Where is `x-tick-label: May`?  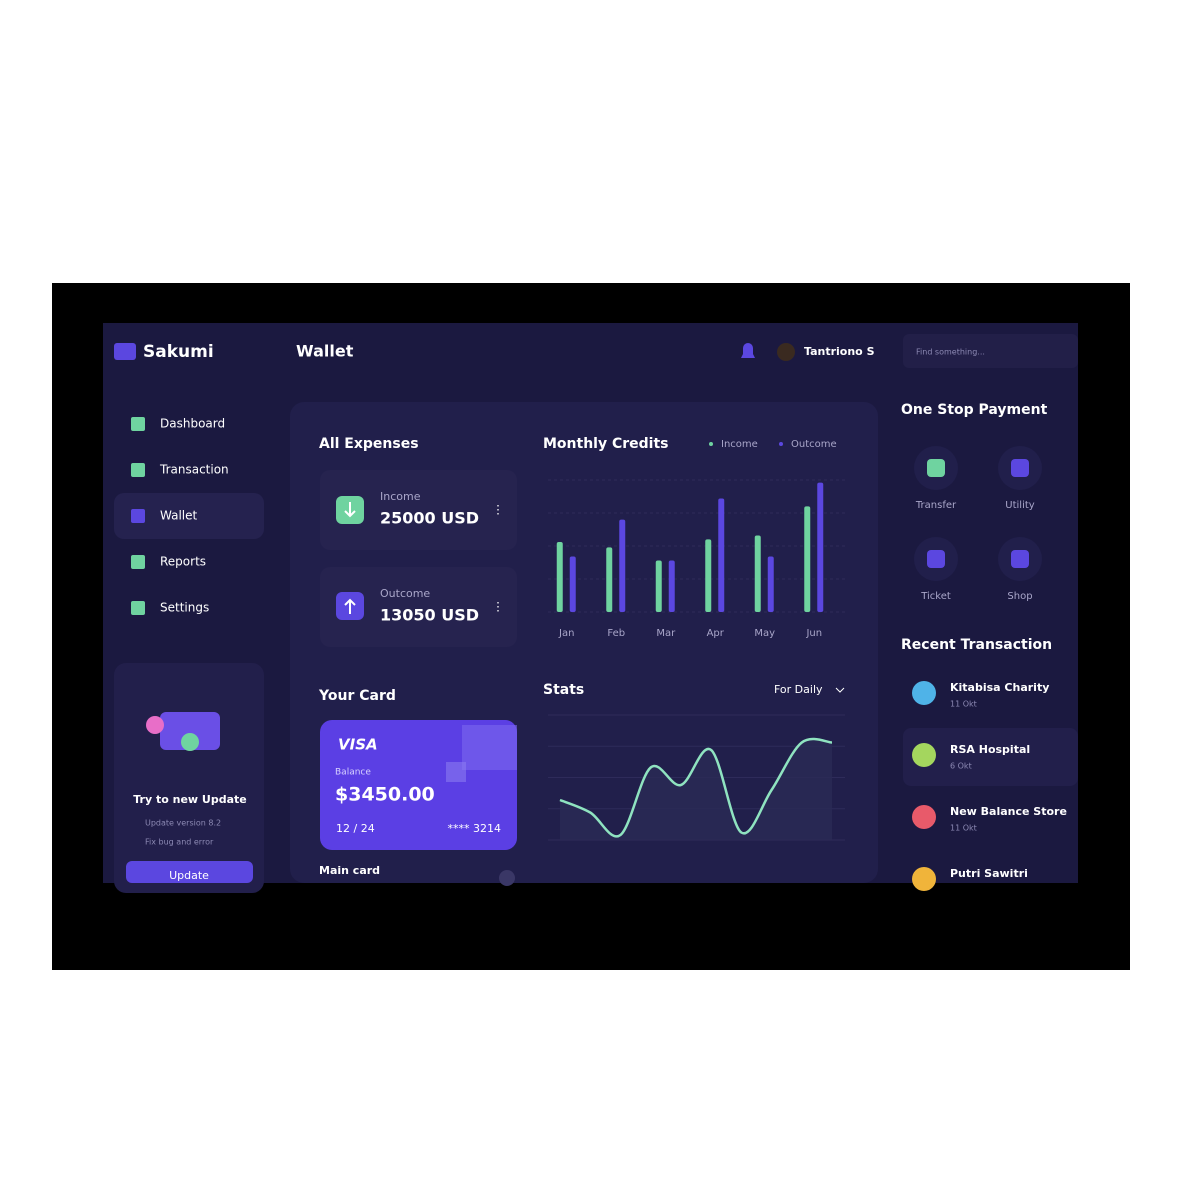
x-tick-label: May is located at coordinates (764, 633).